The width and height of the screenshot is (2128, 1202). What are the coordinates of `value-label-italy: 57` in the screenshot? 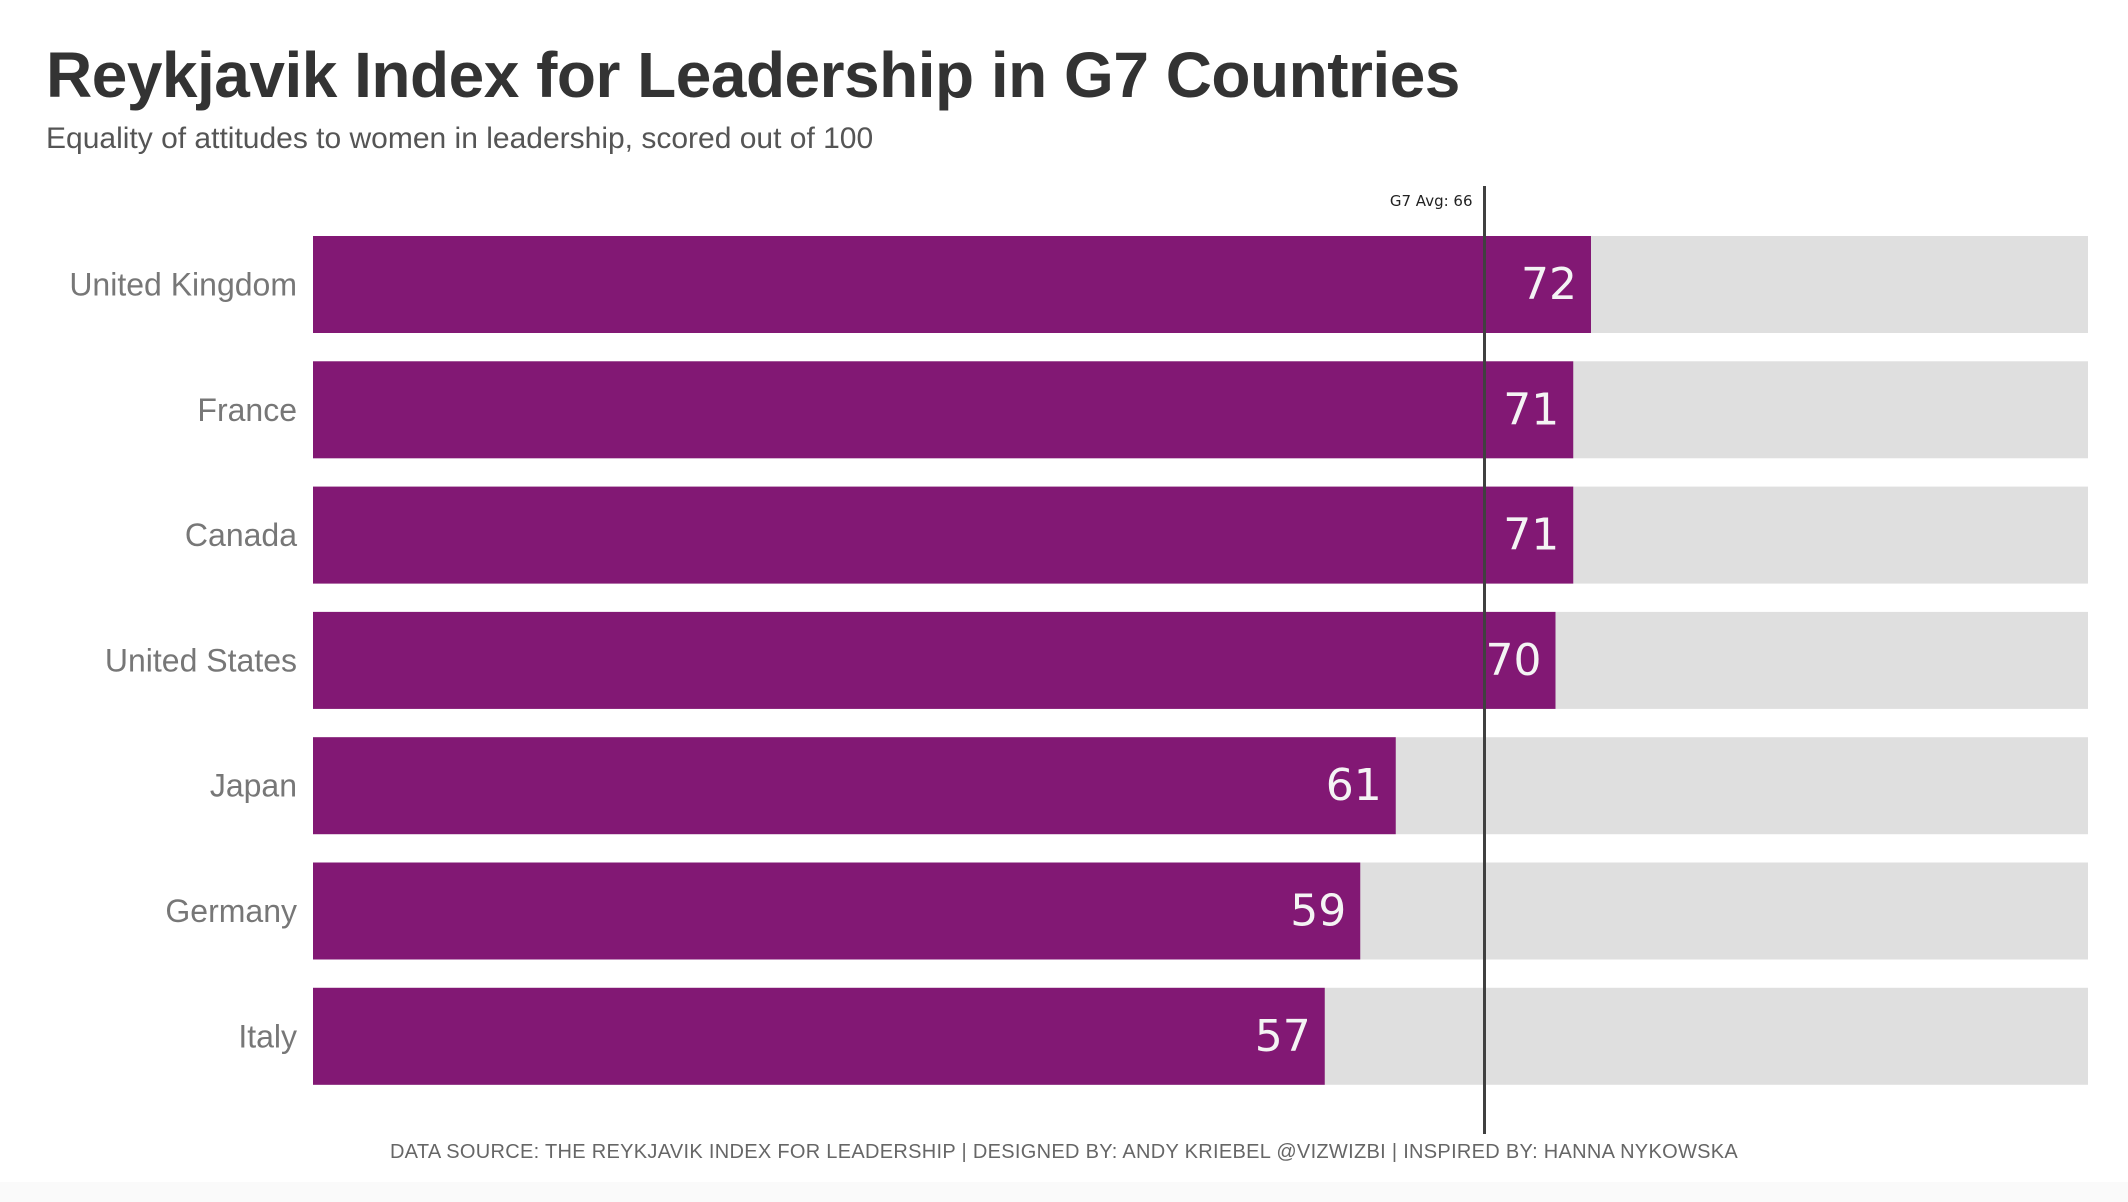 It's located at (1283, 1036).